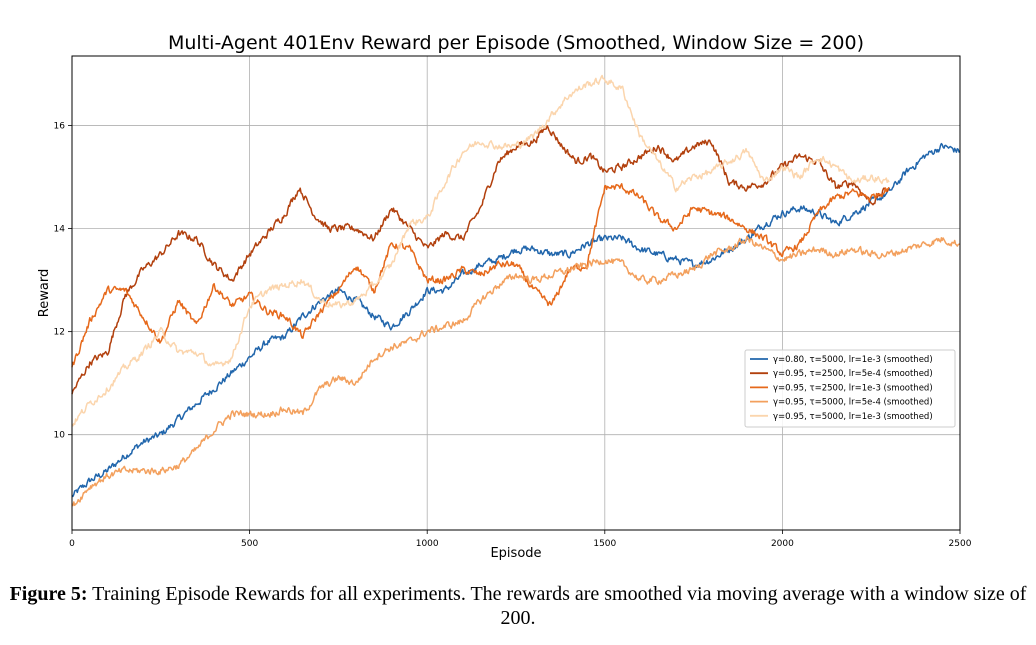  What do you see at coordinates (604, 544) in the screenshot?
I see `x-tick-label: 1500` at bounding box center [604, 544].